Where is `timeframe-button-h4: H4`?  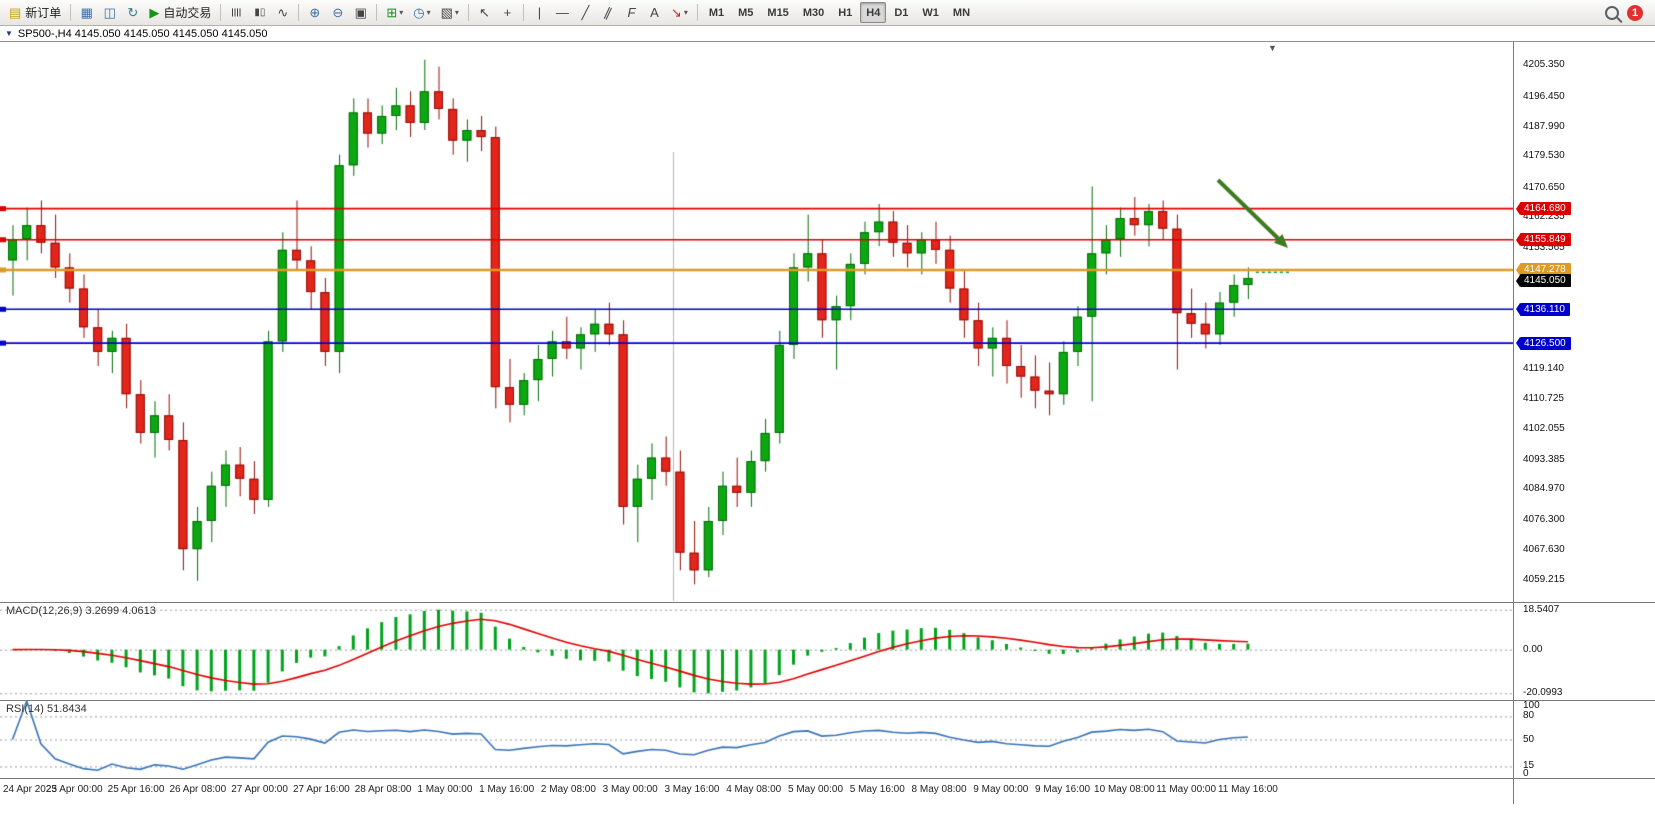
timeframe-button-h4: H4 is located at coordinates (873, 12).